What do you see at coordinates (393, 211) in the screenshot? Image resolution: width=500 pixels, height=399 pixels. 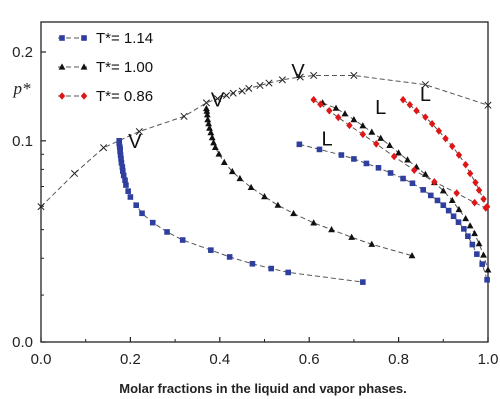 I see `series-0-liquid-line` at bounding box center [393, 211].